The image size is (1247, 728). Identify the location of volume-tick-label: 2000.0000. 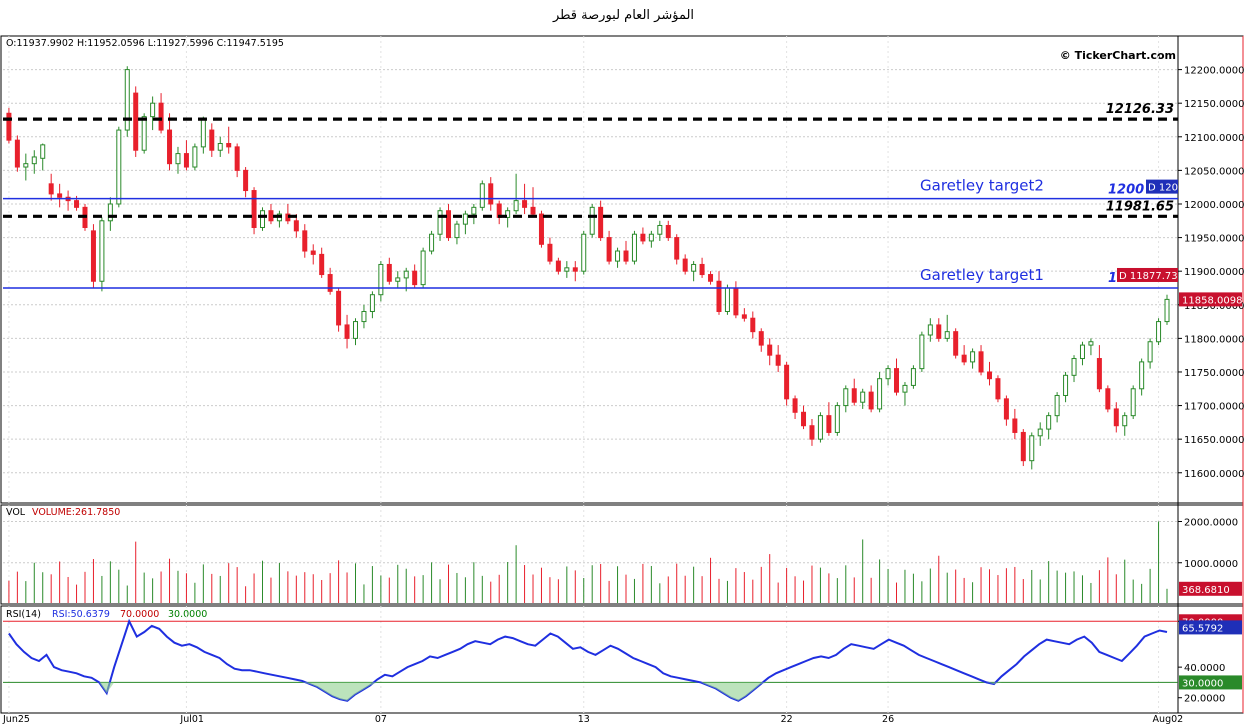
(1211, 523).